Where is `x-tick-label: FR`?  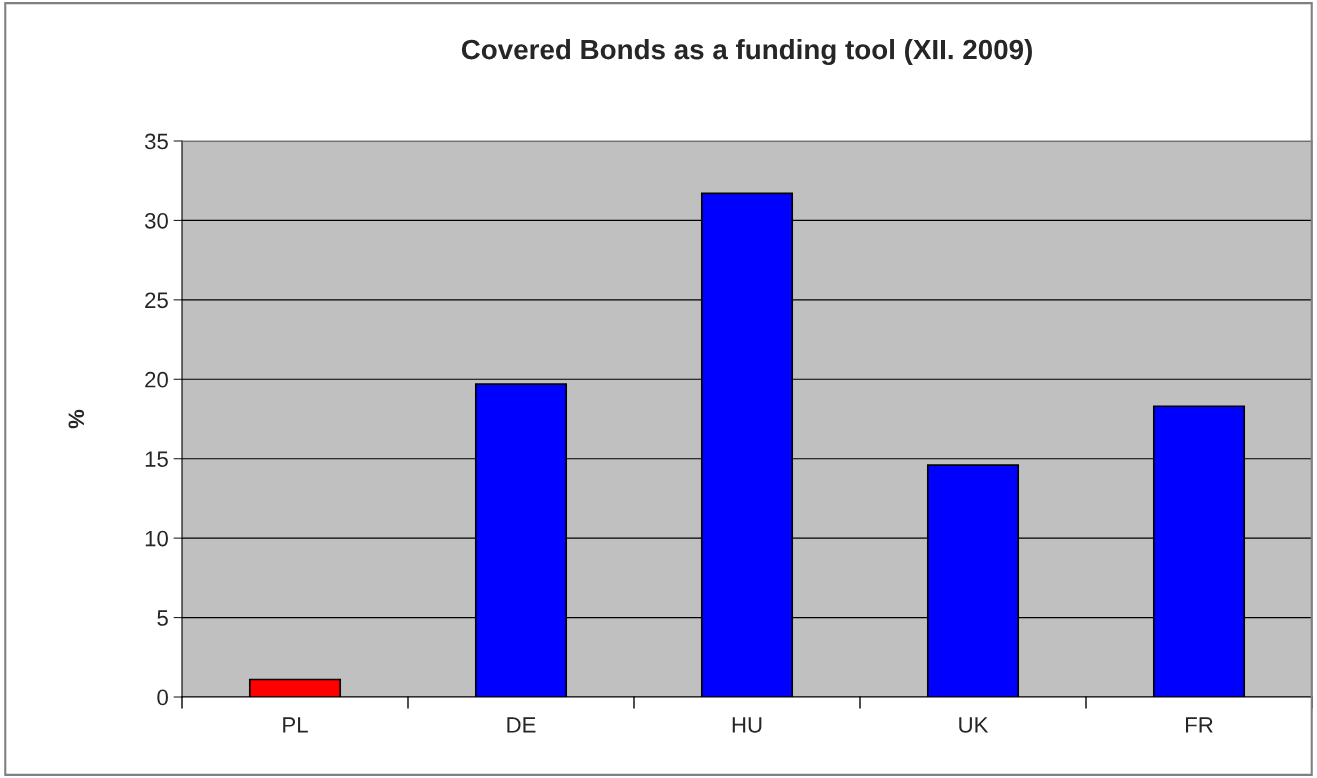 x-tick-label: FR is located at coordinates (1199, 725).